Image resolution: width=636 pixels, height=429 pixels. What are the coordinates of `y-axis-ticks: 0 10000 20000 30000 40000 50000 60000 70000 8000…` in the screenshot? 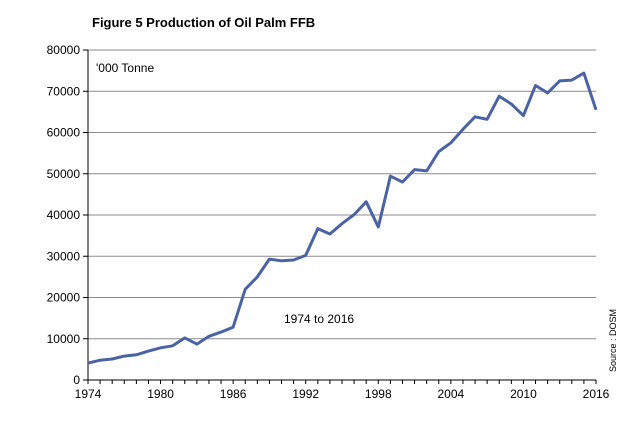 It's located at (67, 215).